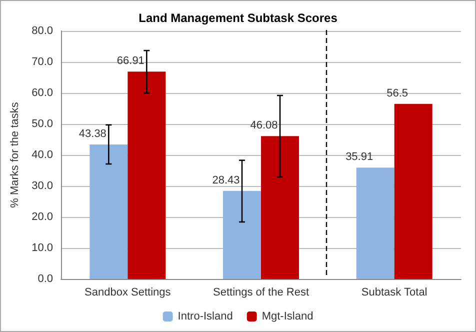  I want to click on data-label: 28.43, so click(226, 180).